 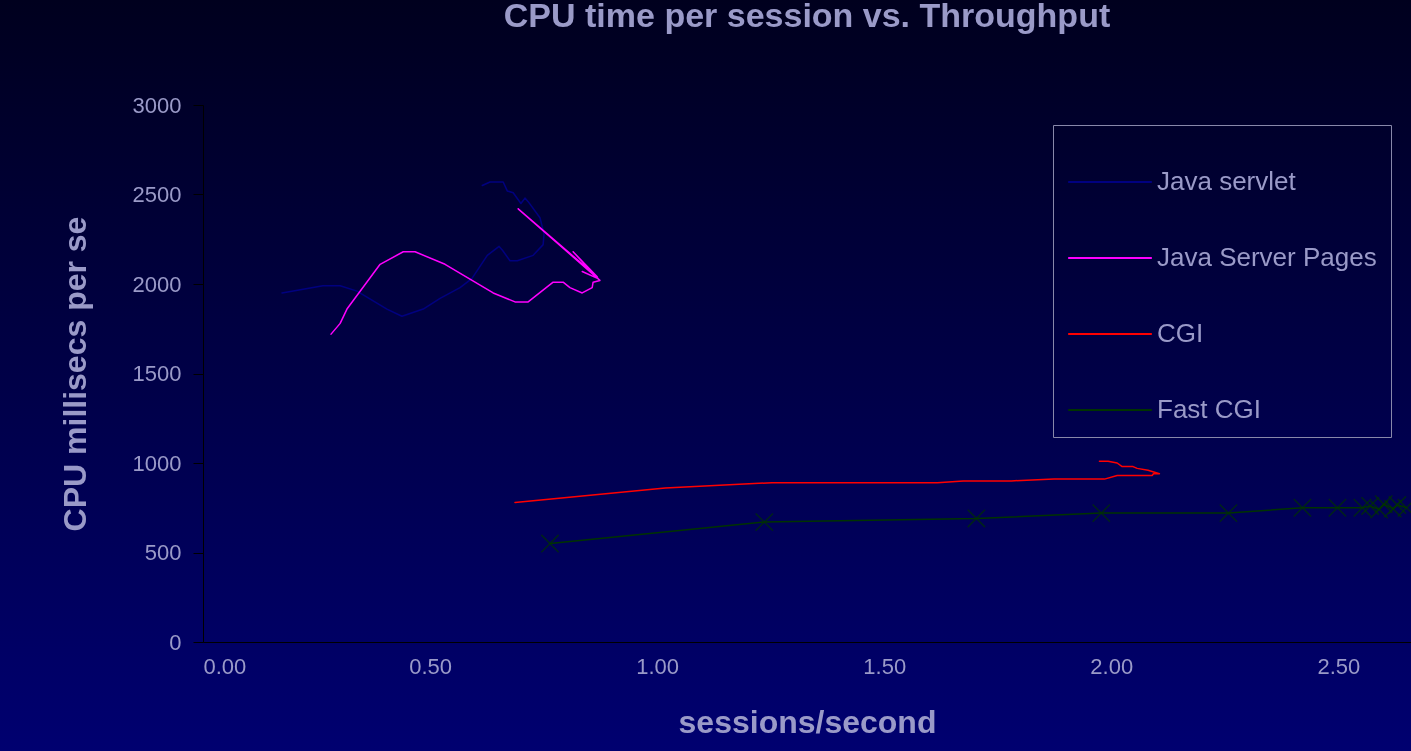 What do you see at coordinates (157, 463) in the screenshot?
I see `y-tick-label: 1000` at bounding box center [157, 463].